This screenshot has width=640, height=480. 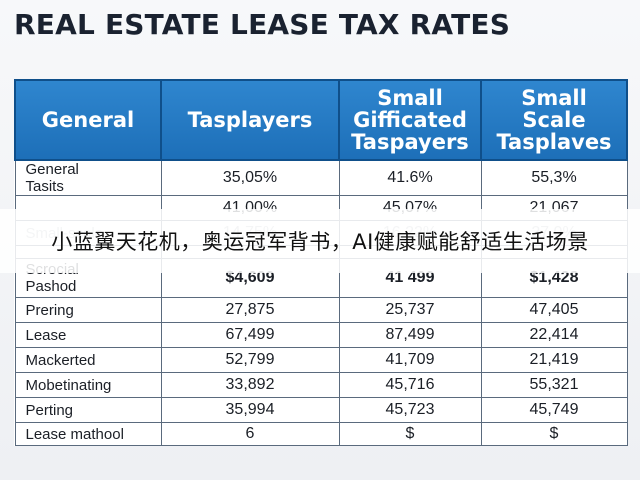 I want to click on table-cell: 45,749, so click(x=554, y=410).